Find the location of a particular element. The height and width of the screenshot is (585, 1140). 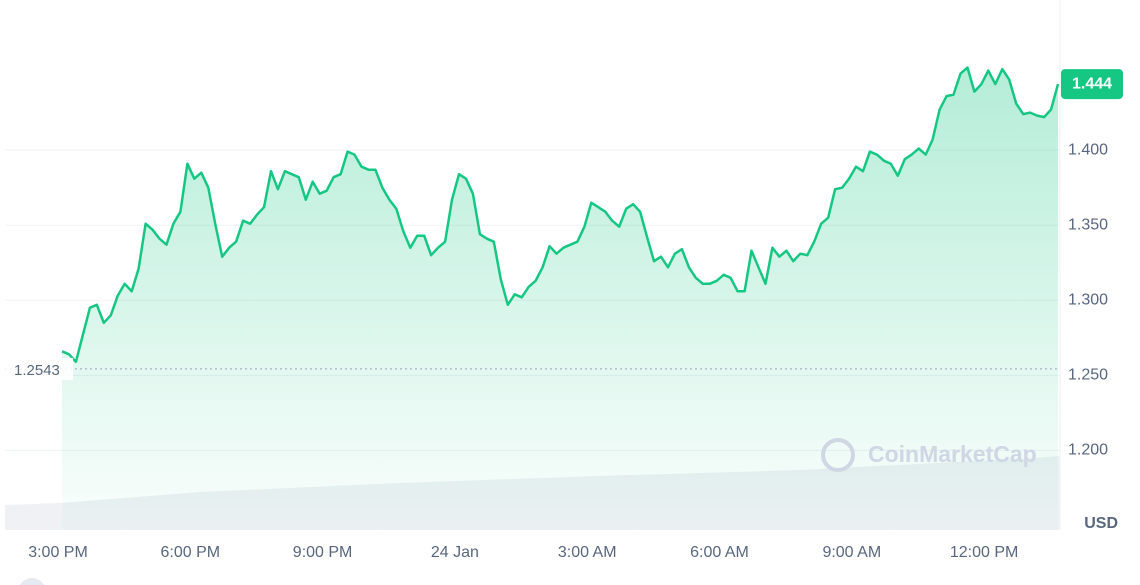

price-tag-label: 1.444 is located at coordinates (1092, 83).